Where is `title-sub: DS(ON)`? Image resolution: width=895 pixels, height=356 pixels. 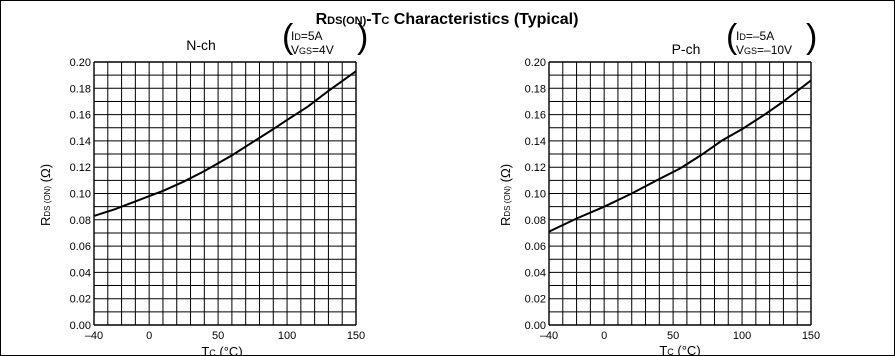
title-sub: DS(ON) is located at coordinates (346, 21).